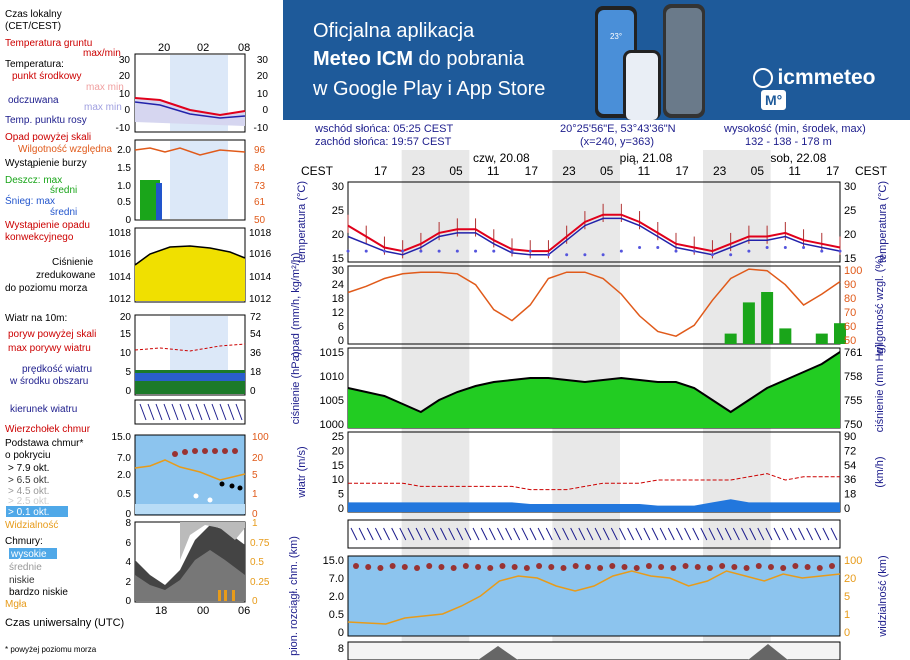  What do you see at coordinates (48, 381) in the screenshot?
I see `legend-wind-center: w środku obszaru` at bounding box center [48, 381].